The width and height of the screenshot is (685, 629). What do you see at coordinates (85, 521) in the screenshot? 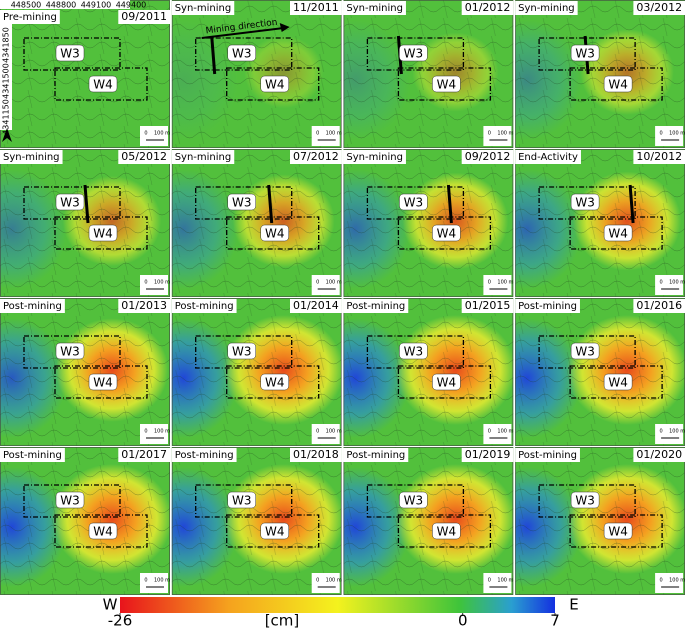
I see `map-panel: W3 W4 0 100 m Post-mining 01/2017` at bounding box center [85, 521].